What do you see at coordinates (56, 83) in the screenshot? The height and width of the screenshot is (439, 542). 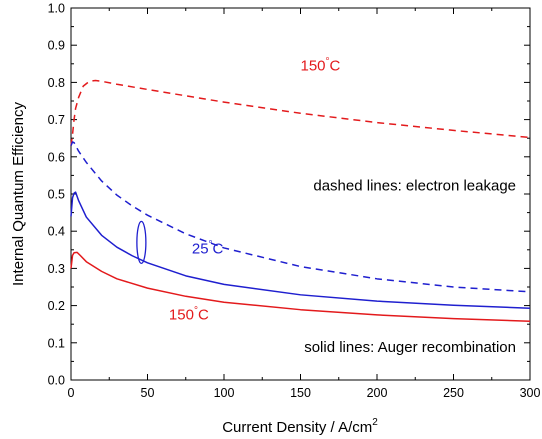 I see `y-tick-label: 0.8` at bounding box center [56, 83].